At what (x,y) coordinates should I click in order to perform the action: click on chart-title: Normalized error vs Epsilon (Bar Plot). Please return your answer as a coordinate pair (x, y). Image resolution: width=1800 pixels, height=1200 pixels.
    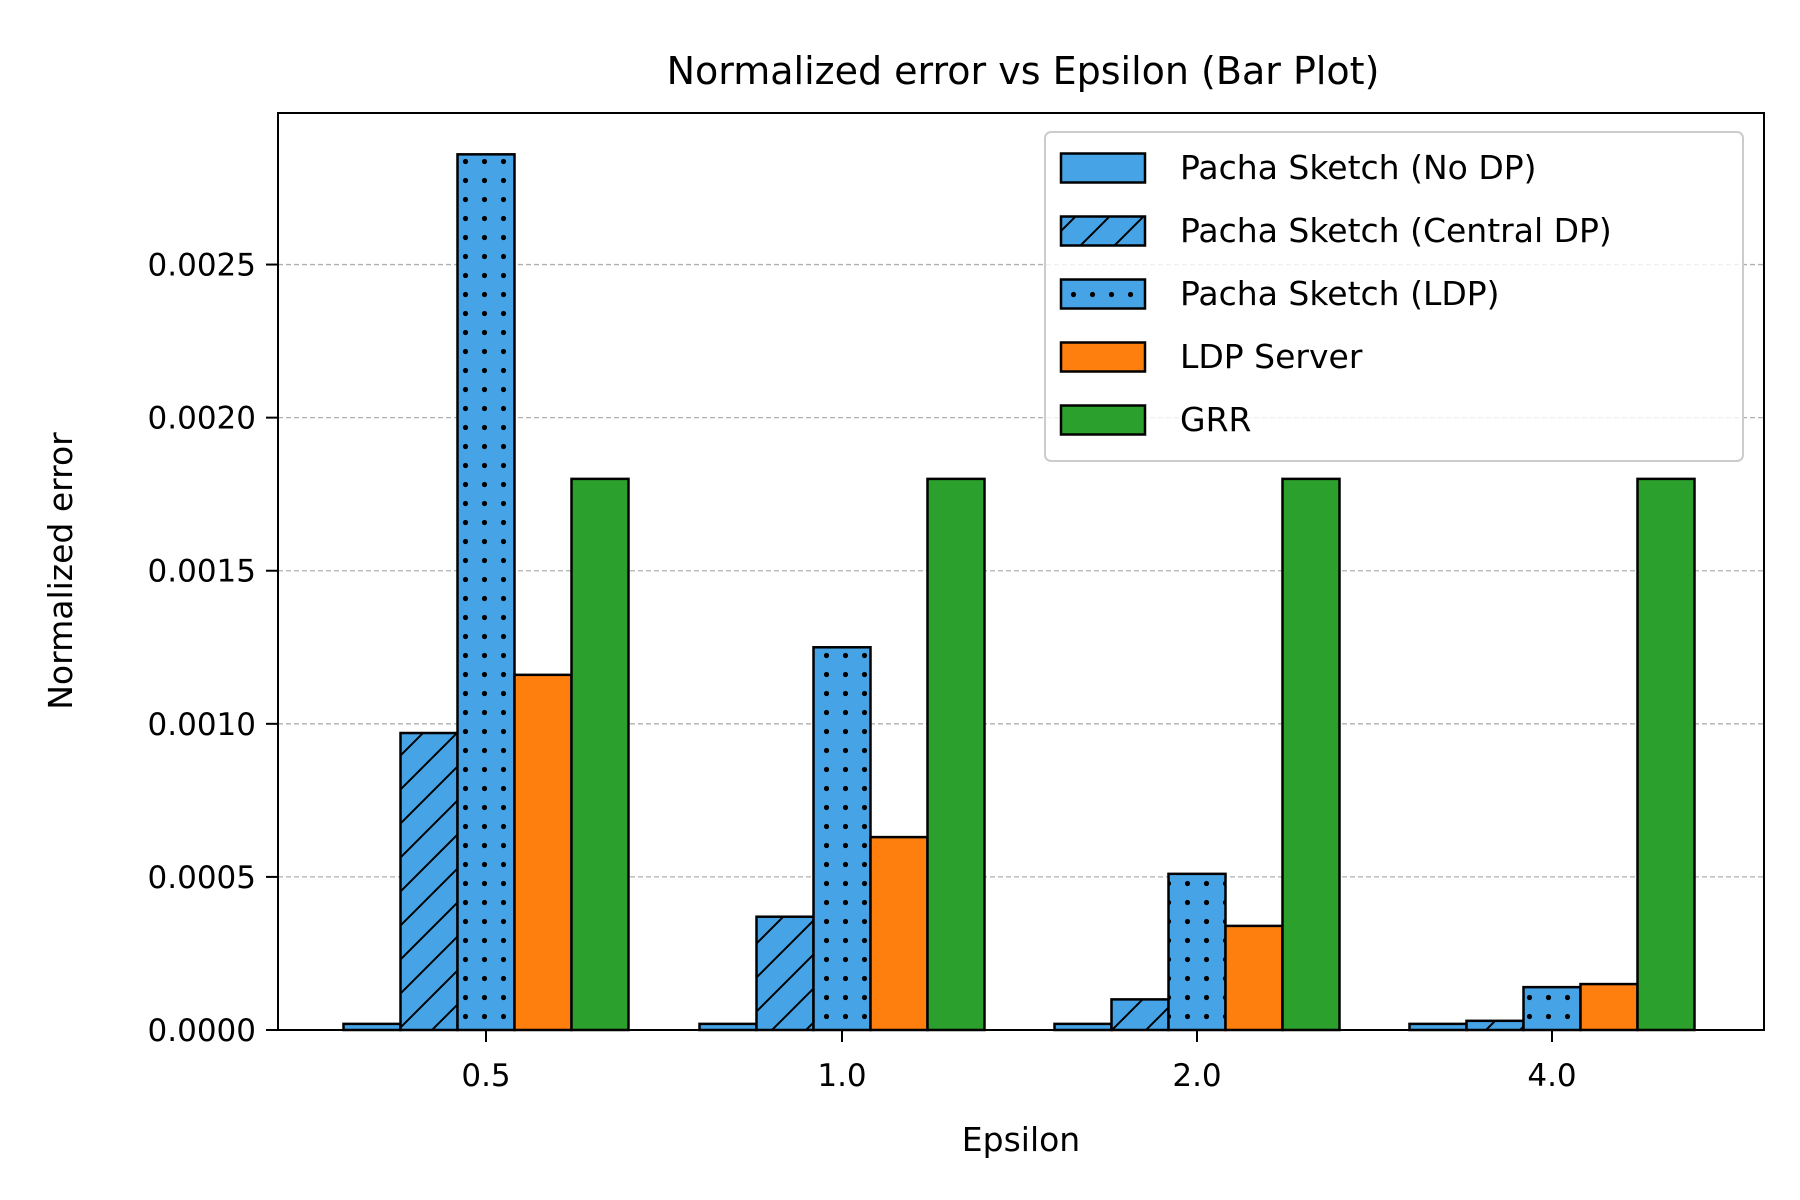
    Looking at the image, I should click on (1023, 71).